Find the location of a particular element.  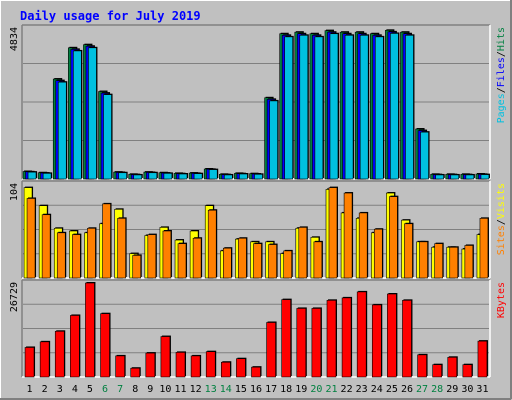

legend-hits: Pages/Files/Hits is located at coordinates (501, 75).